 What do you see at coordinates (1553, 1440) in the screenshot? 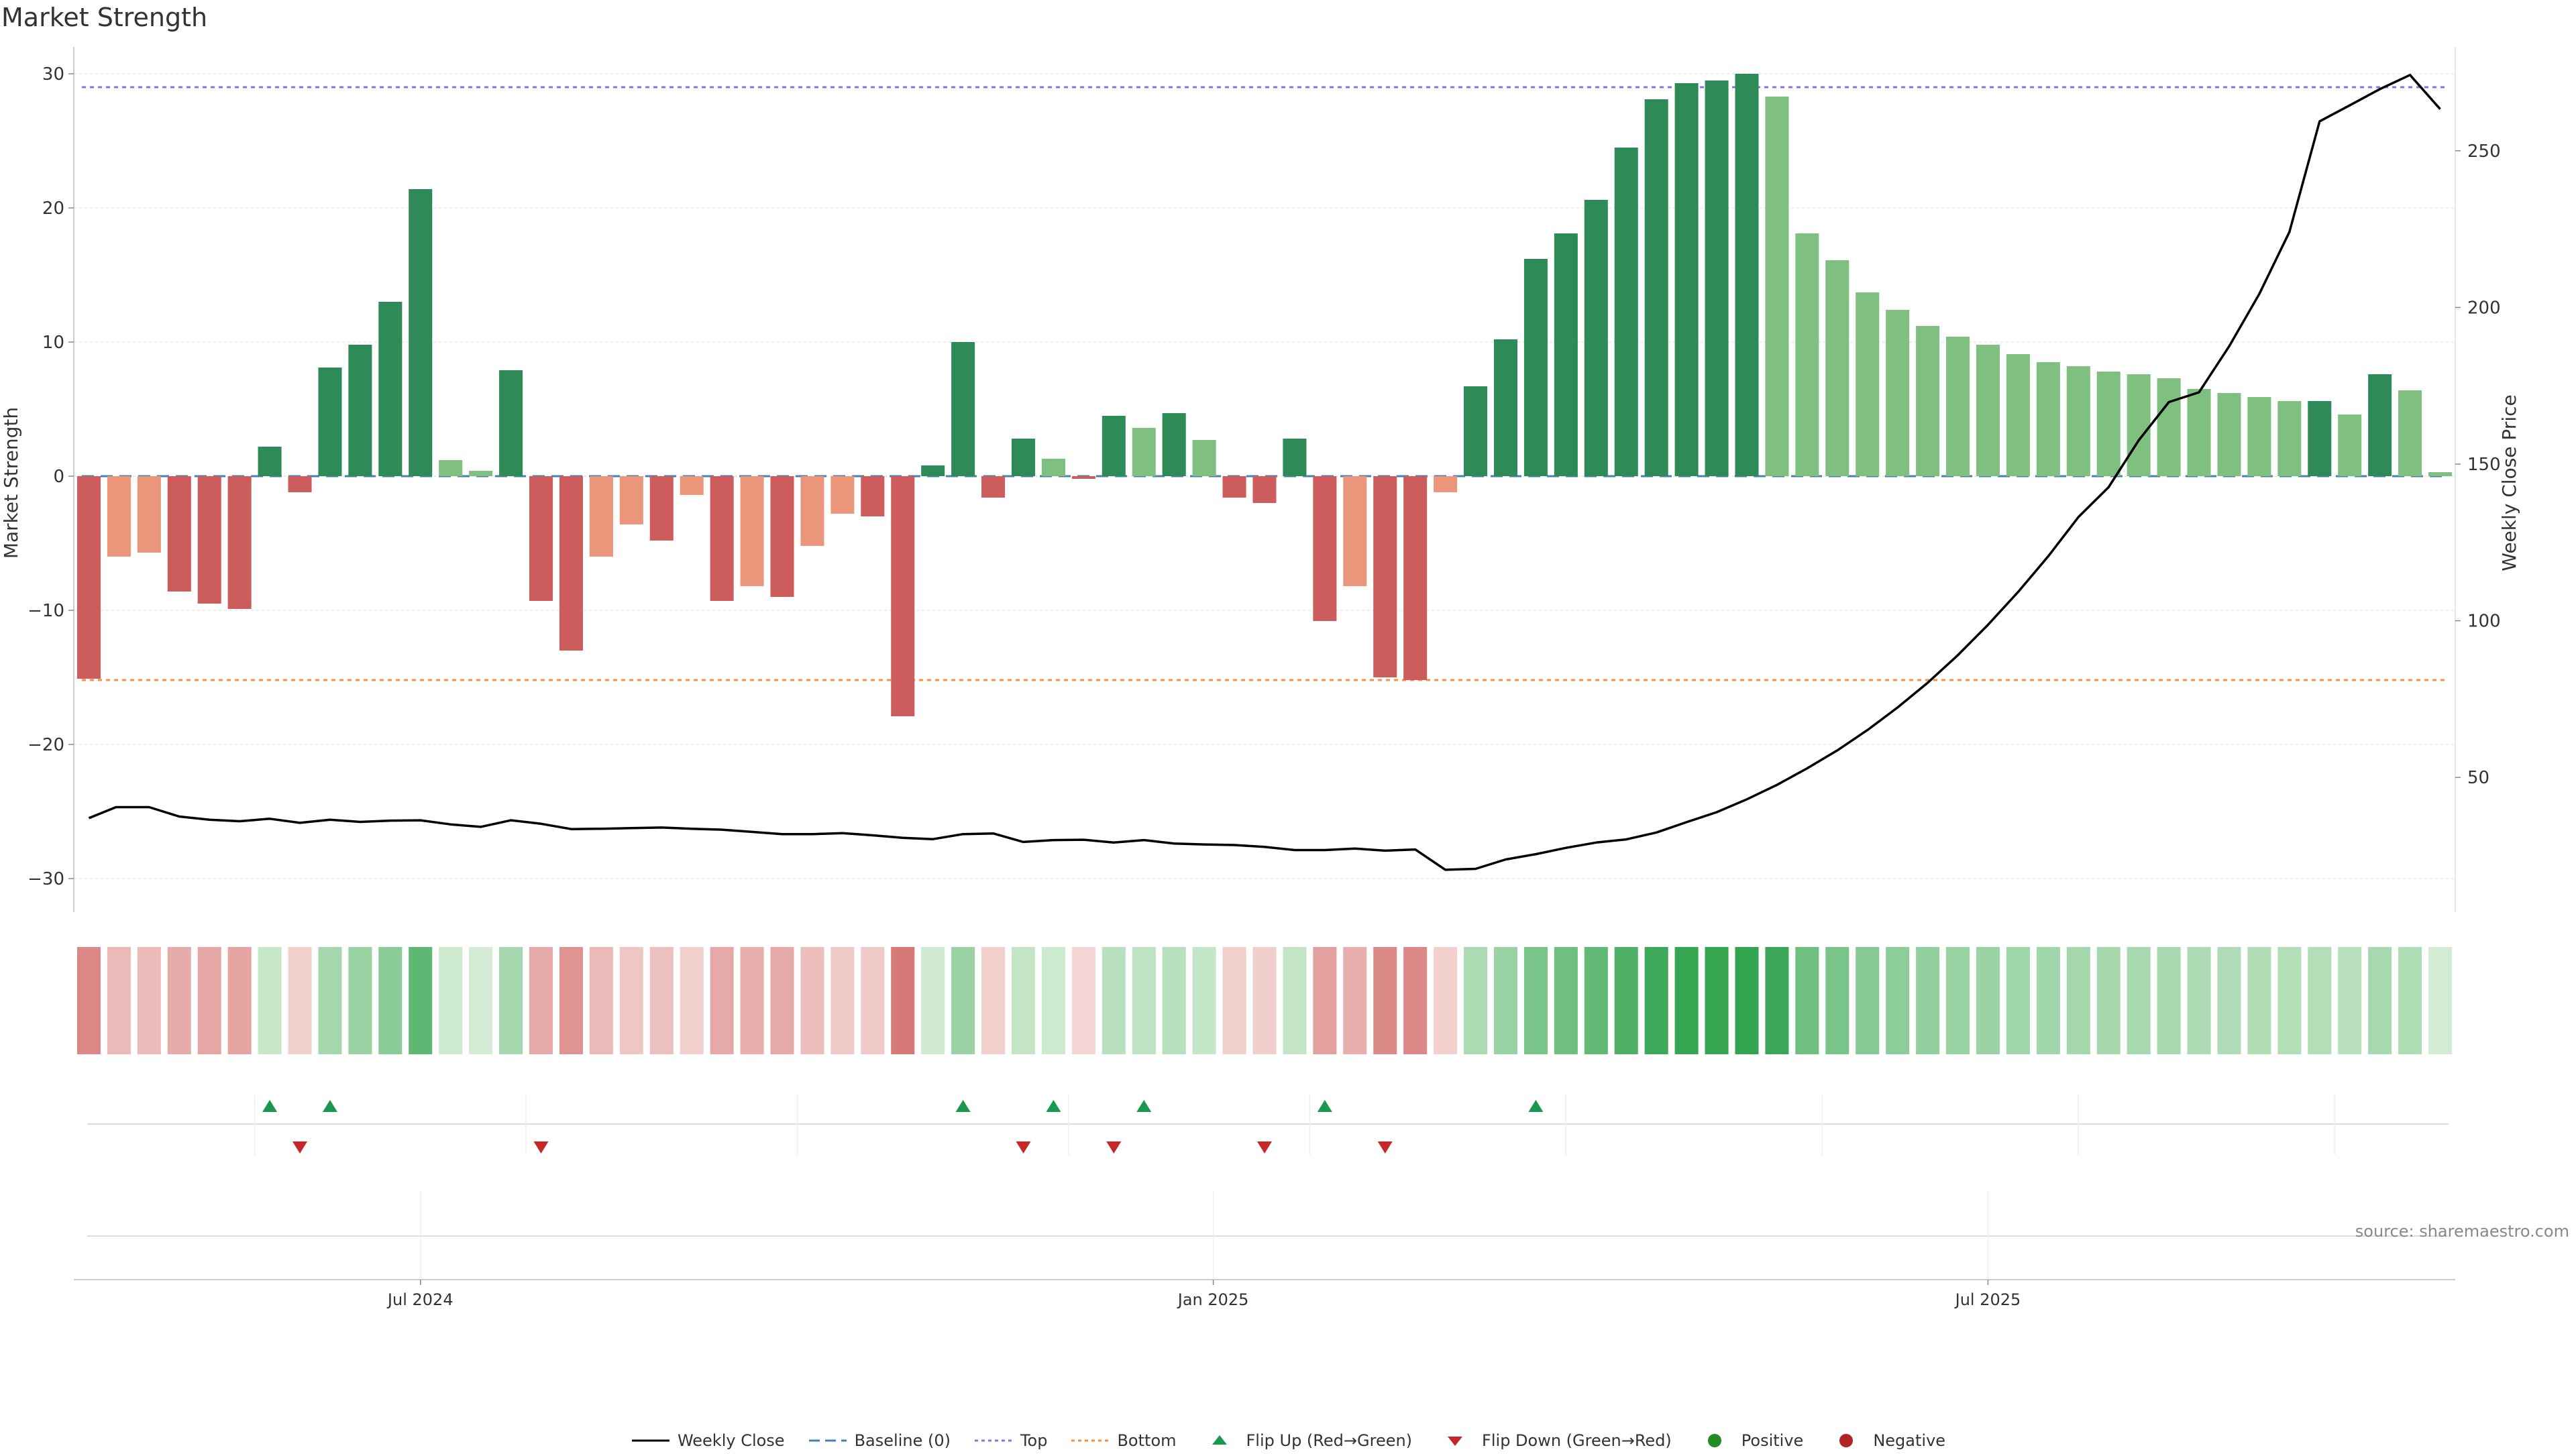
I see `legend-item-flip-down: Flip Down (Green→Red)` at bounding box center [1553, 1440].